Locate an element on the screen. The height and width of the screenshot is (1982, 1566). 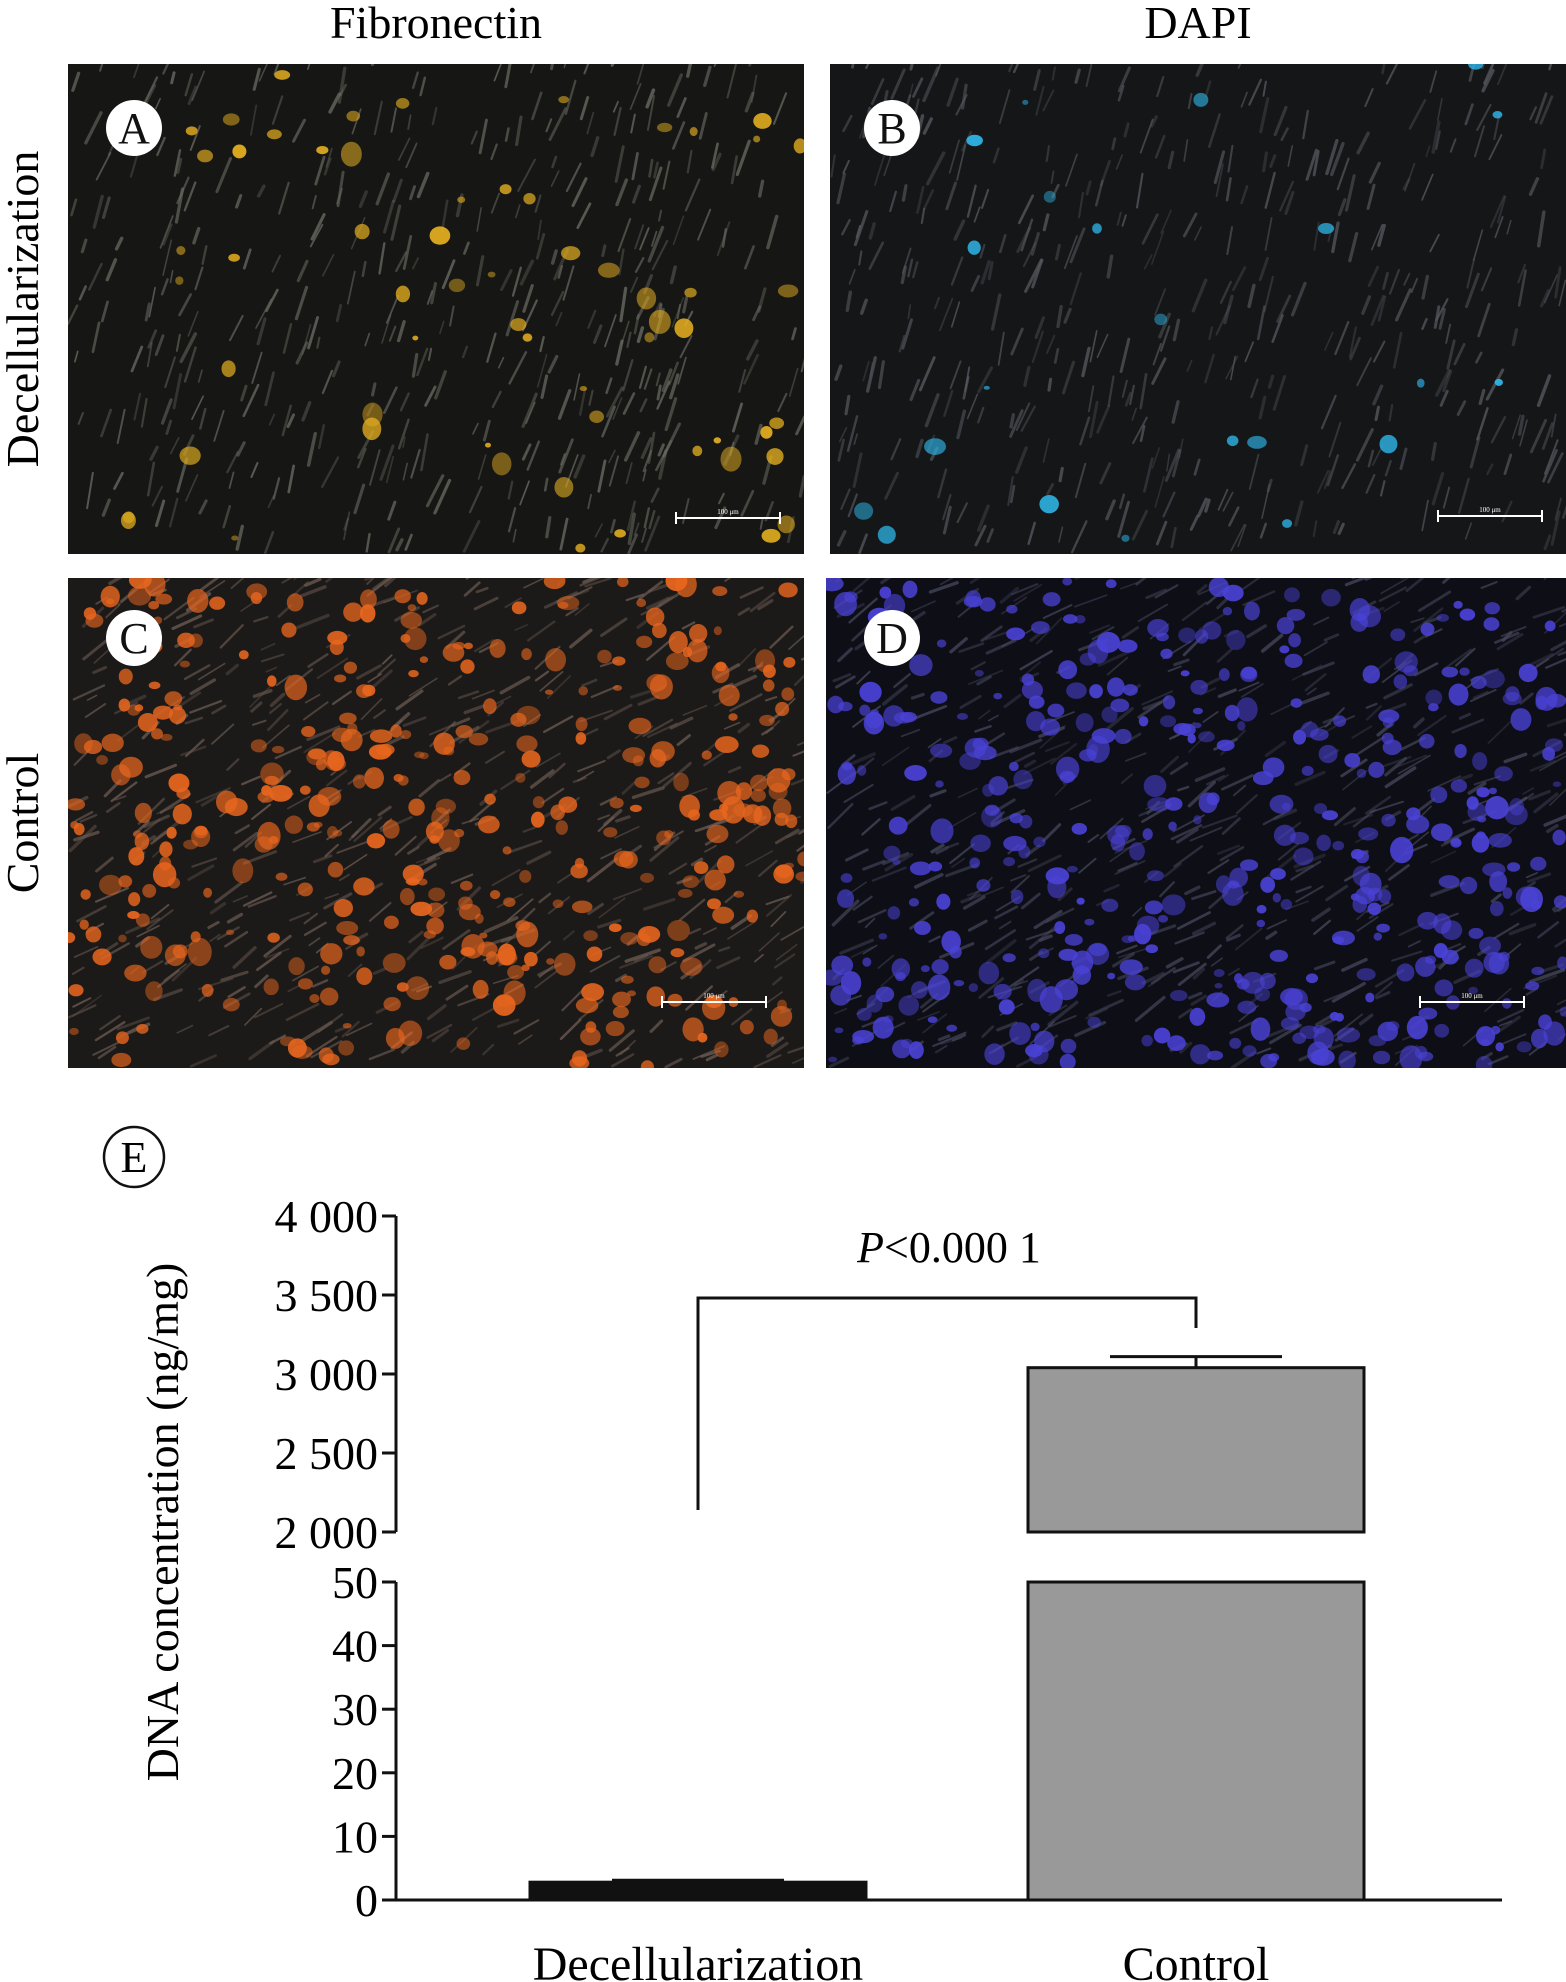
micrograph-panel-d is located at coordinates (1196, 823).